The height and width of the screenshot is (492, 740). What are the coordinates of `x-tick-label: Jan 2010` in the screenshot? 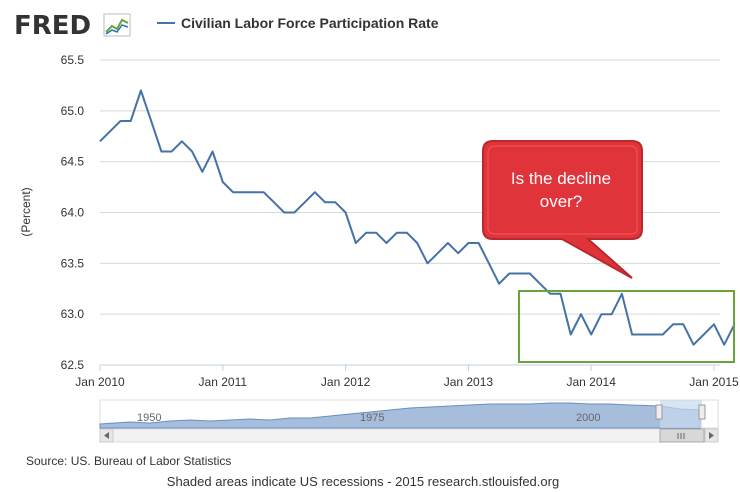 It's located at (100, 382).